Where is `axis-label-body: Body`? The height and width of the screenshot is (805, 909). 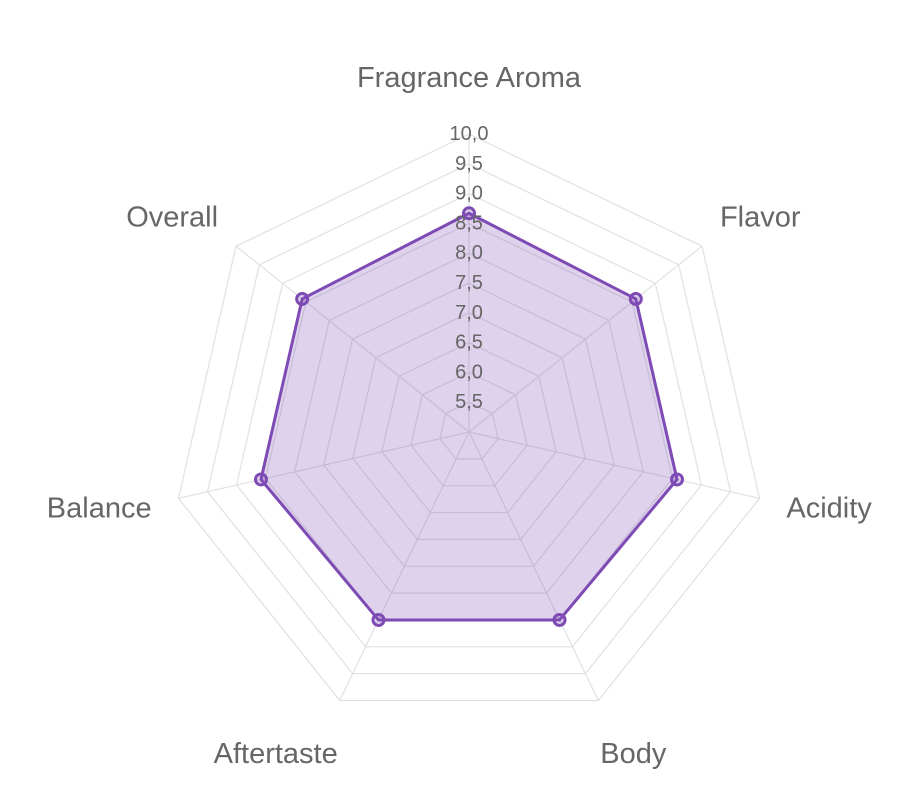
axis-label-body: Body is located at coordinates (633, 754).